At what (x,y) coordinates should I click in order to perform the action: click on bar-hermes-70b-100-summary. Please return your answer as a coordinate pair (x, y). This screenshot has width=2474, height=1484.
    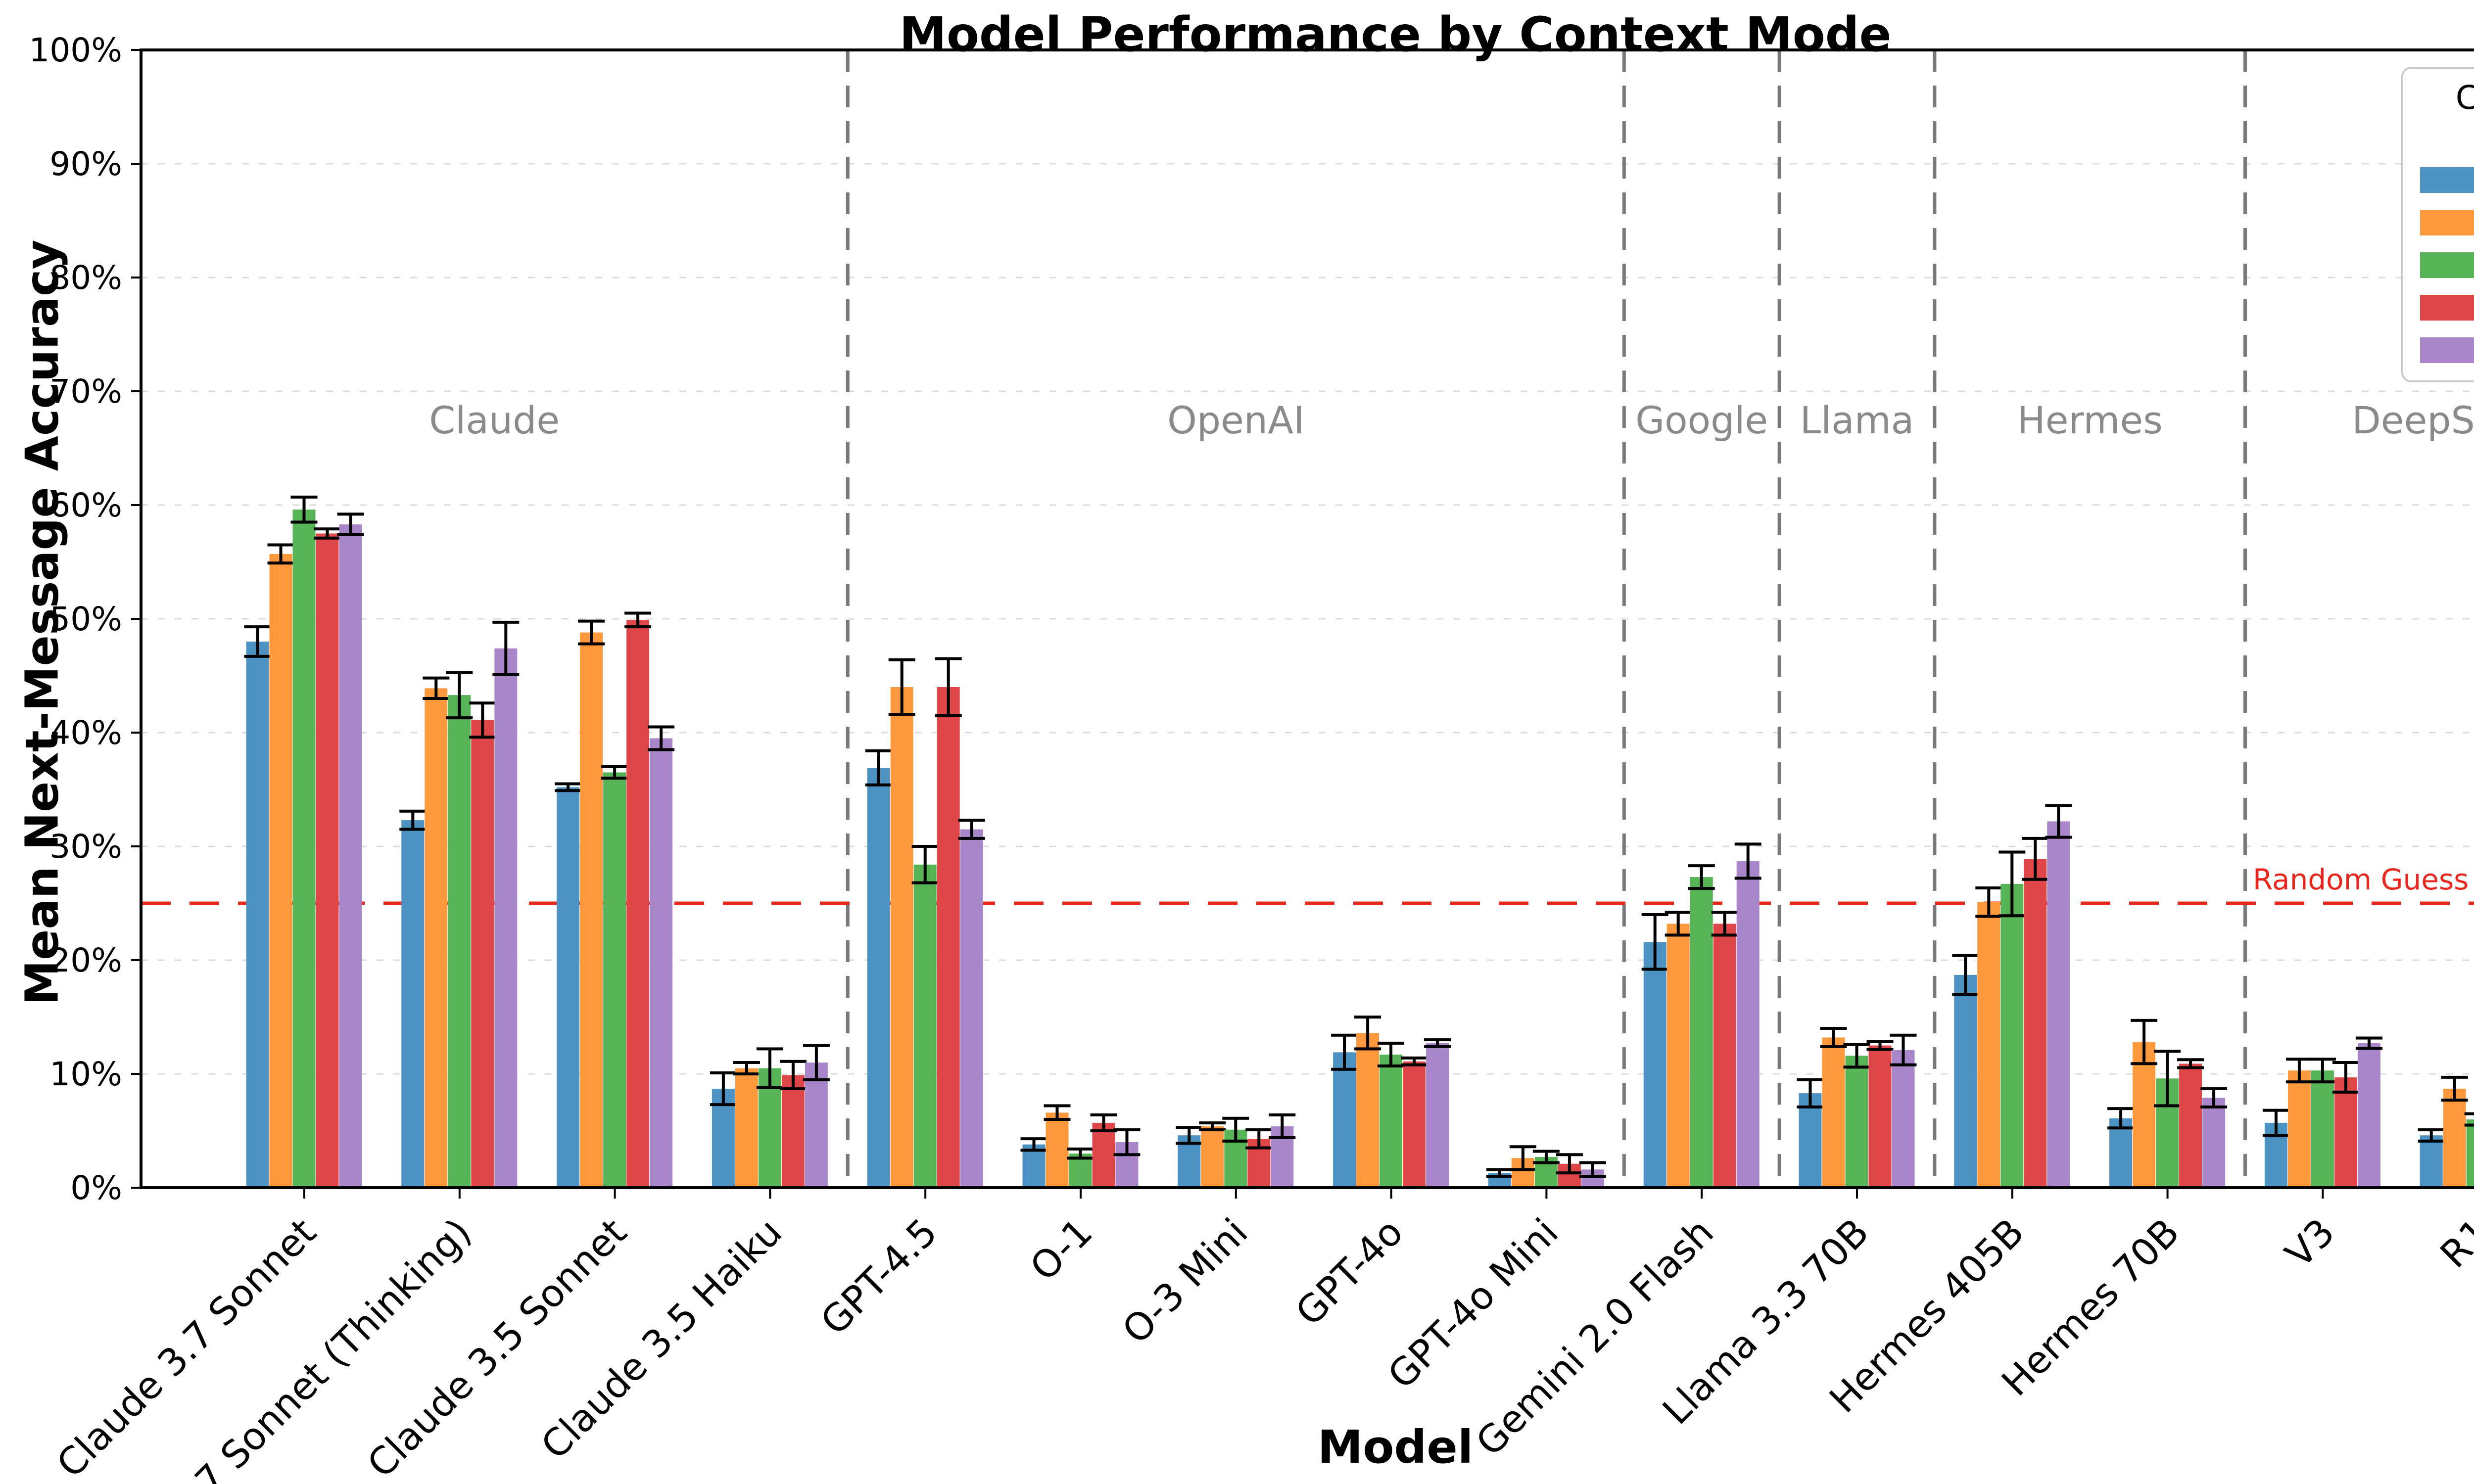
    Looking at the image, I should click on (2214, 1143).